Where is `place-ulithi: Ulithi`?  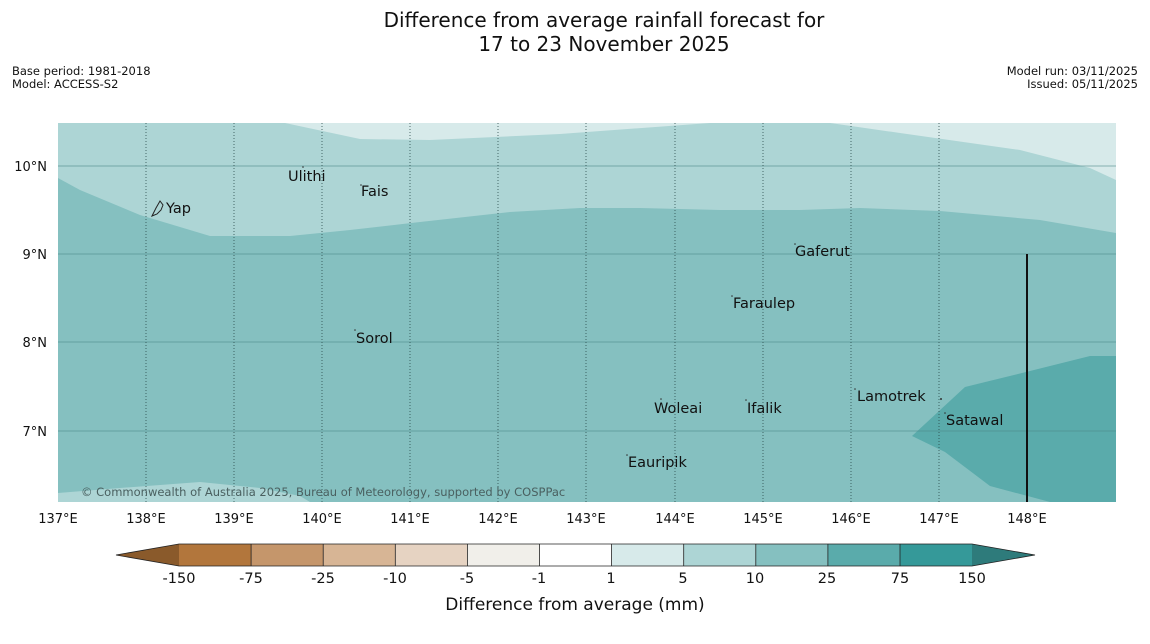 place-ulithi: Ulithi is located at coordinates (307, 177).